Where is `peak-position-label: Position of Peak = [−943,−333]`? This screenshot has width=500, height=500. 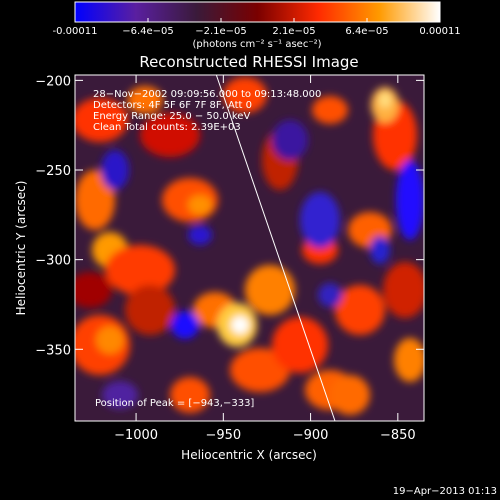 peak-position-label: Position of Peak = [−943,−333] is located at coordinates (174, 403).